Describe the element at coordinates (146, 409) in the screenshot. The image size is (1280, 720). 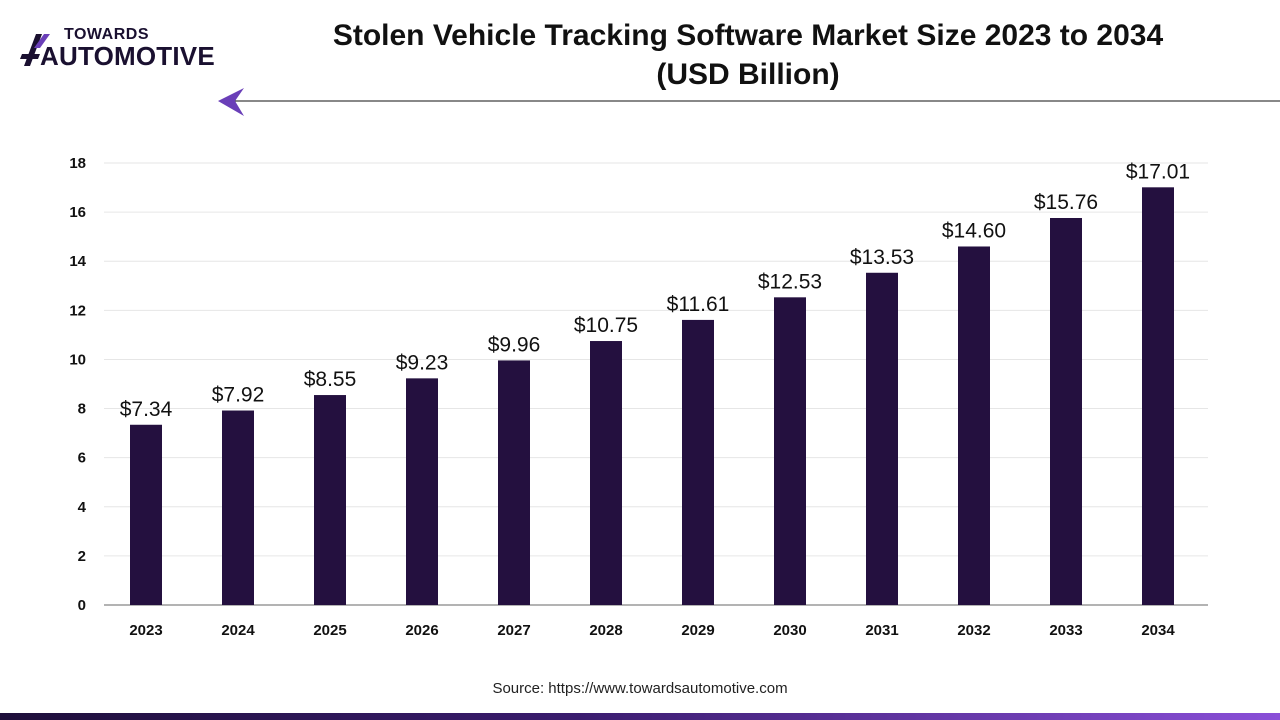
I see `value-label: $7.34` at that location.